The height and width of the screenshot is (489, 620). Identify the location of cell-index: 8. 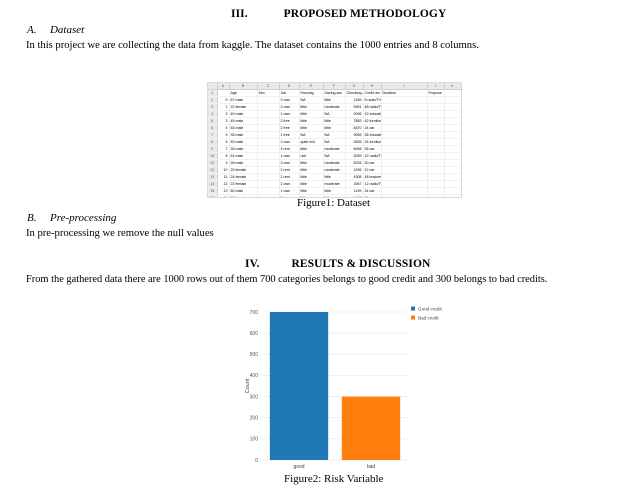
(223, 156).